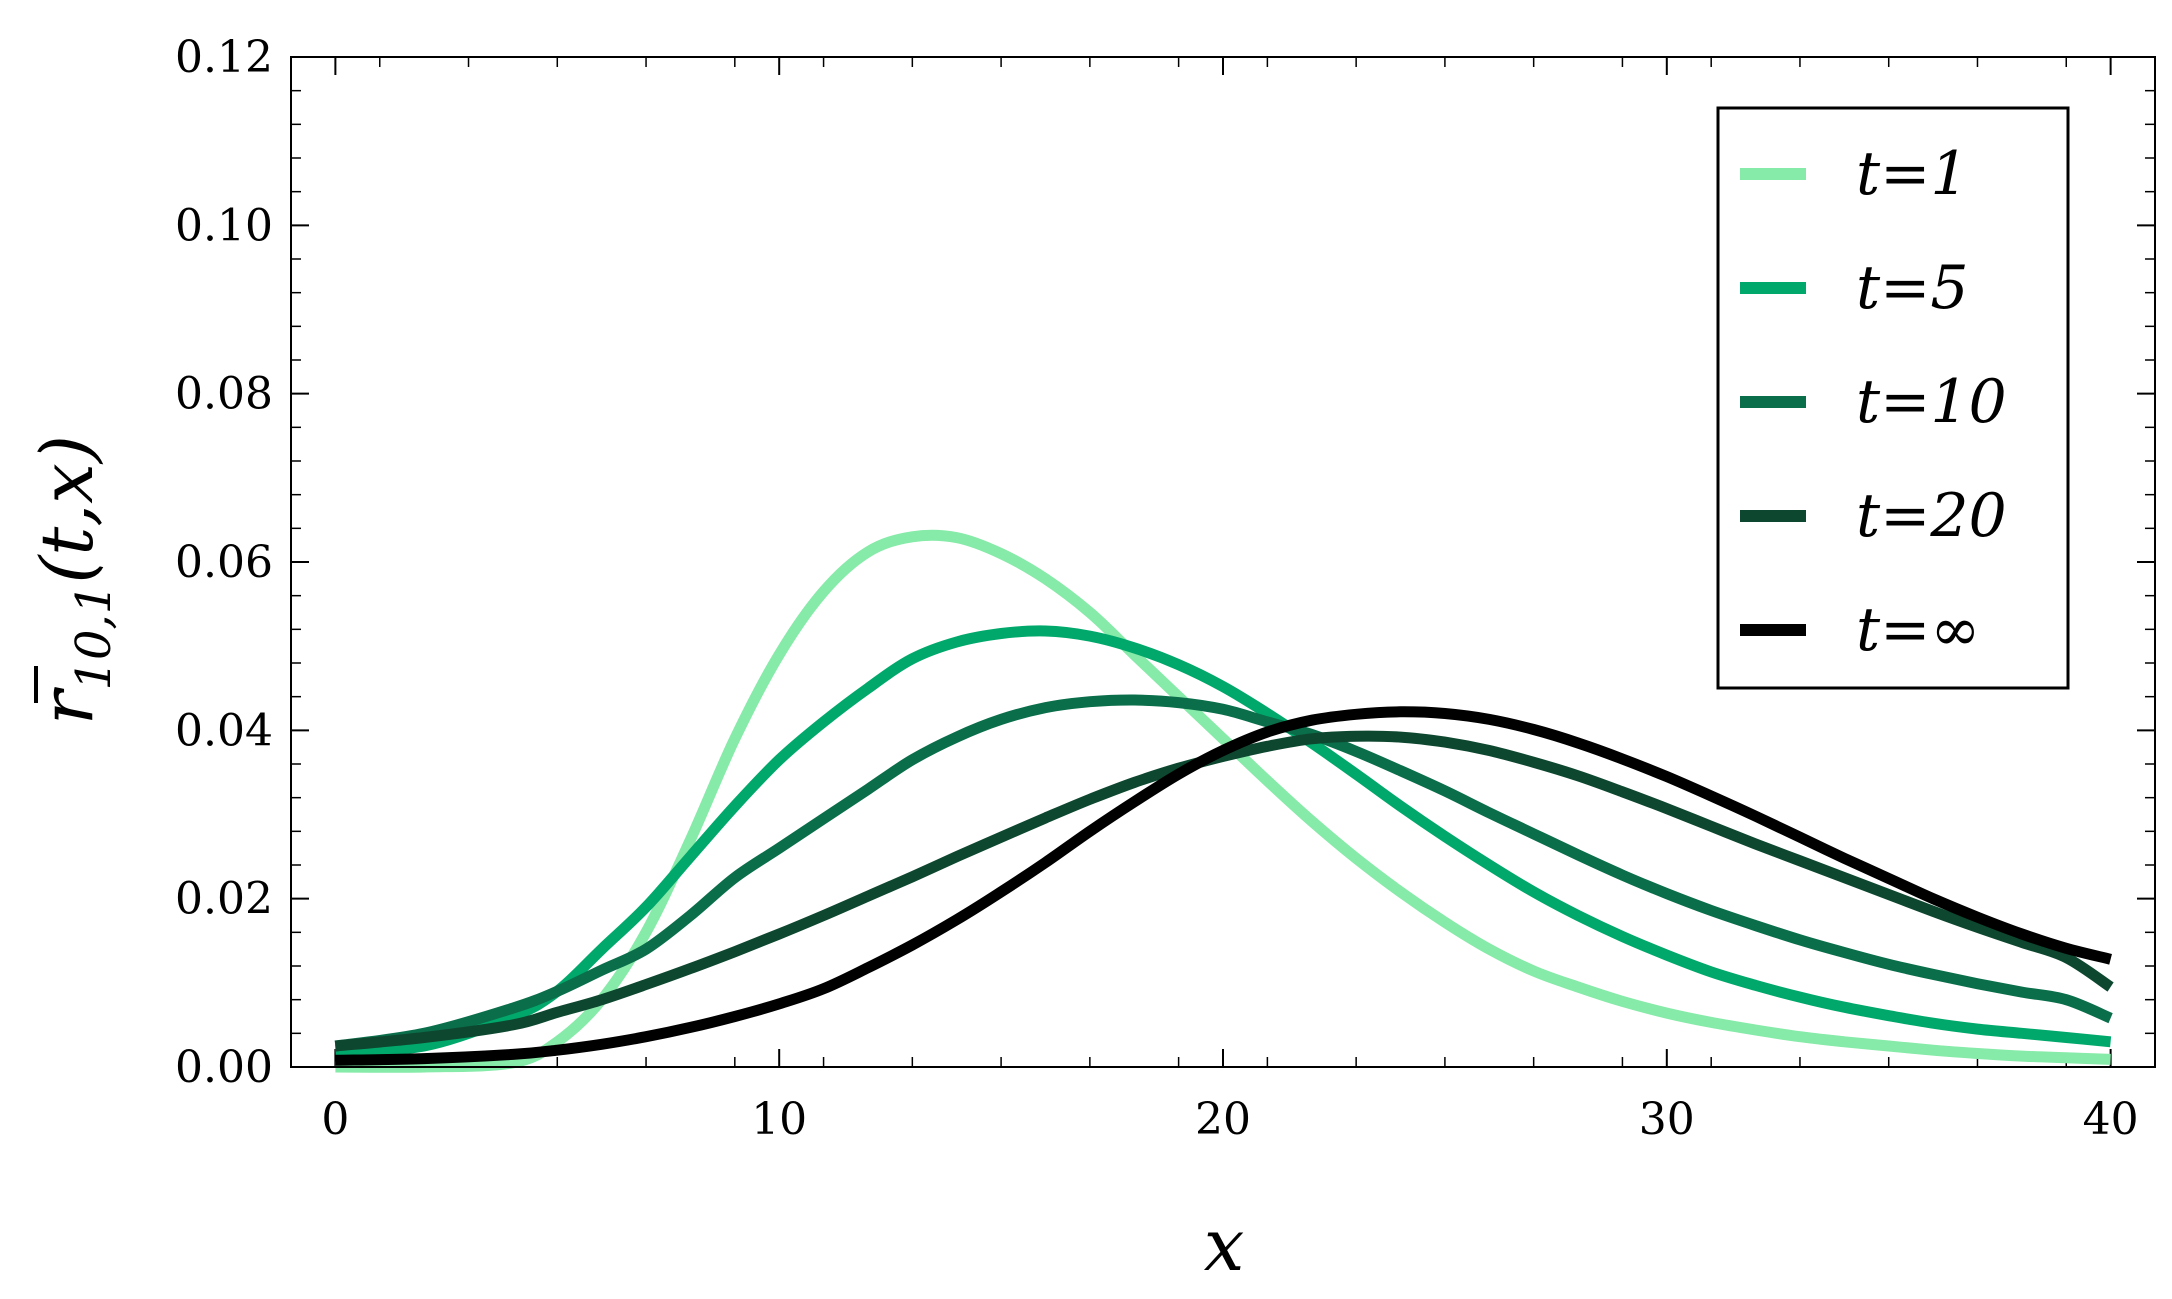  I want to click on y-axis-title-subscript: 10,1, so click(94, 637).